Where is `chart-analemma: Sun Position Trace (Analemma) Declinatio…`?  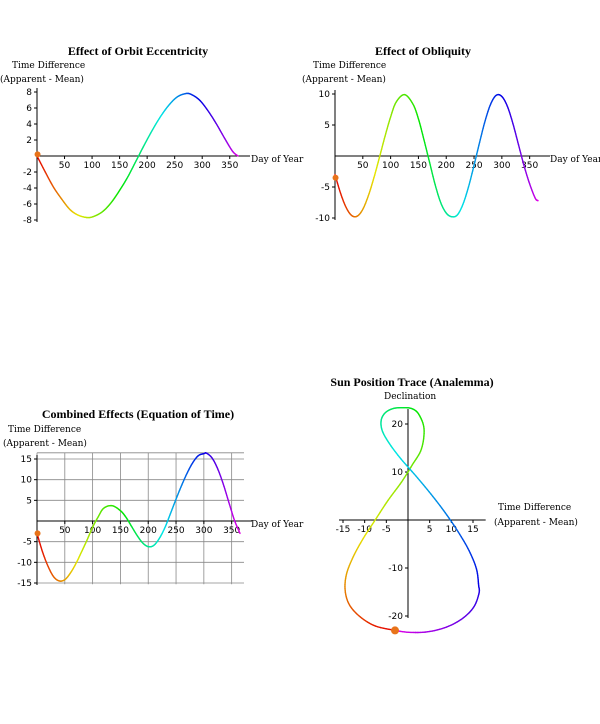
chart-analemma: Sun Position Trace (Analemma) Declinatio… is located at coordinates (454, 505).